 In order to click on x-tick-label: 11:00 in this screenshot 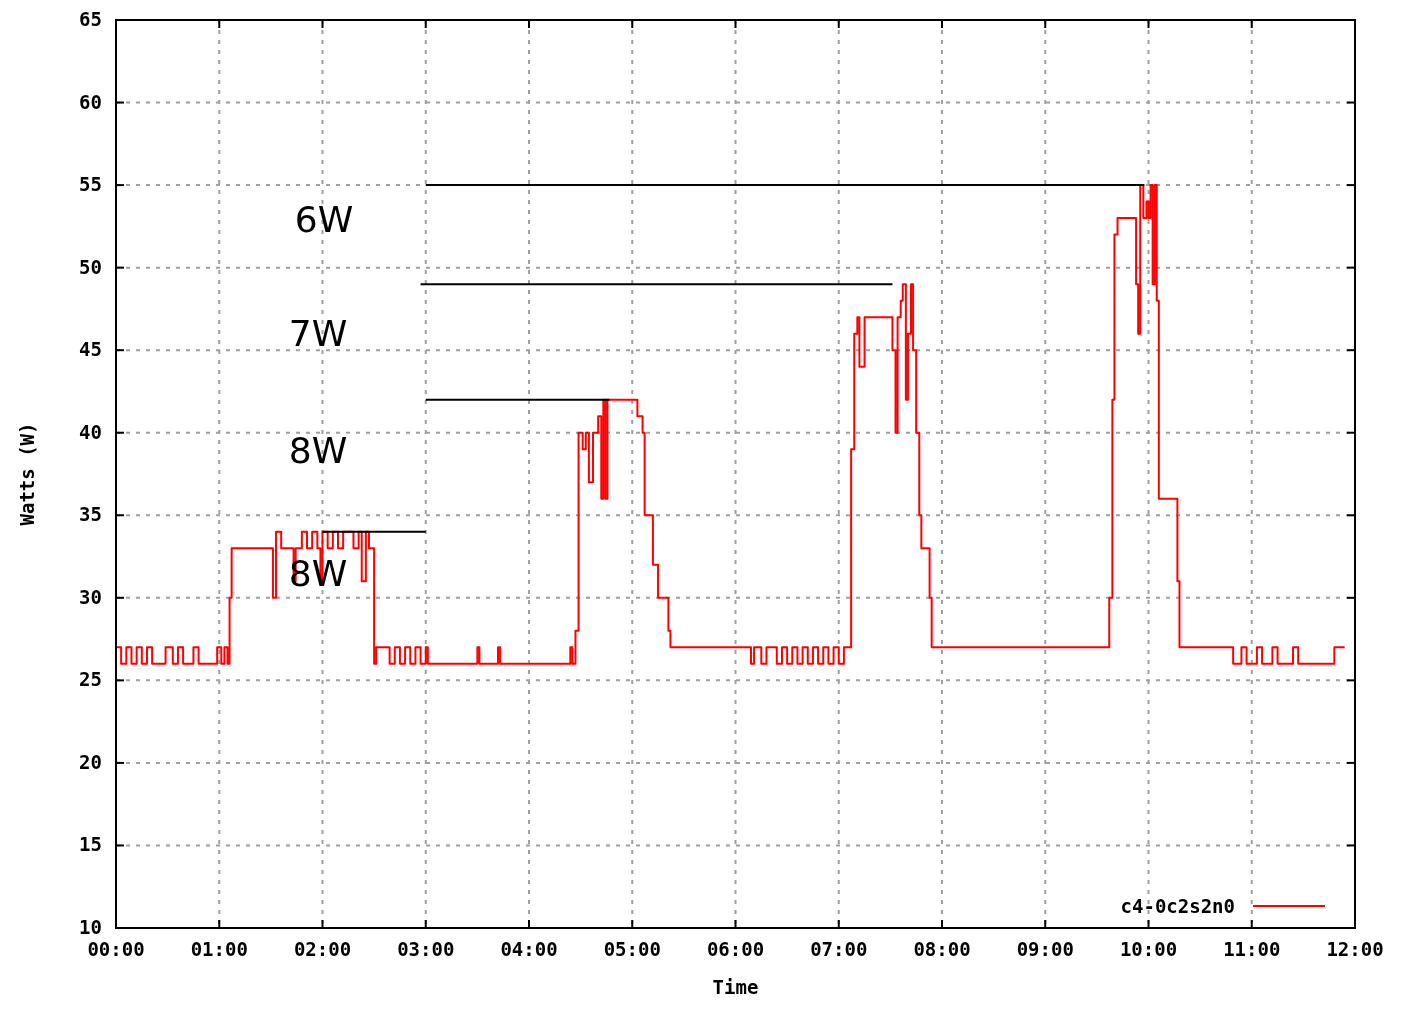, I will do `click(1252, 949)`.